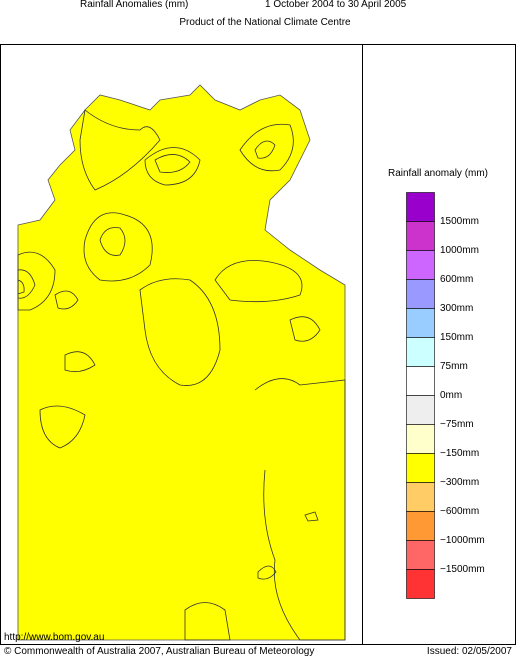 The image size is (516, 663). I want to click on legend-title: Rainfall anomaly (mm), so click(438, 173).